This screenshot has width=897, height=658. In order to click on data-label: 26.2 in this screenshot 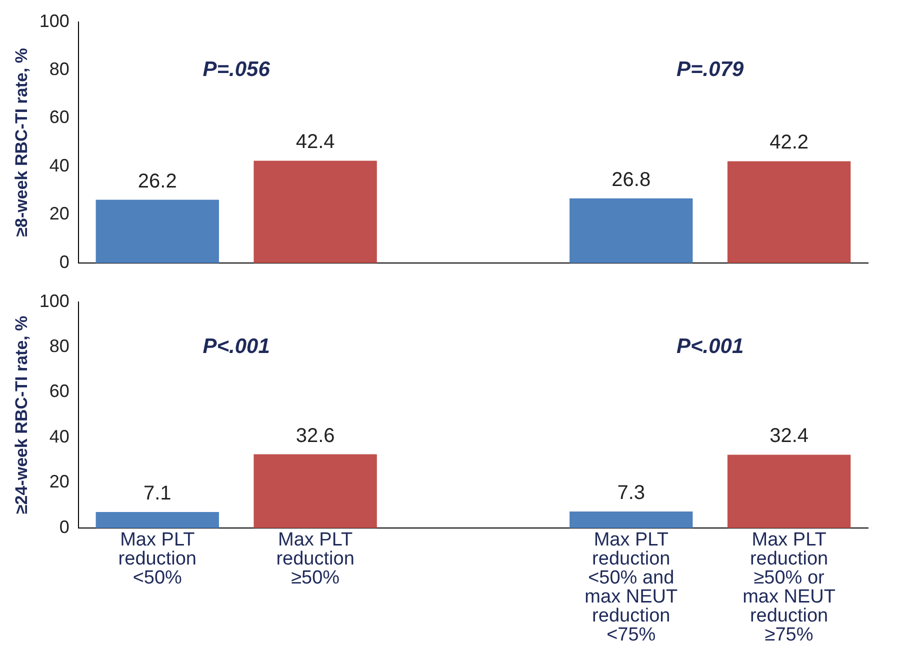, I will do `click(157, 181)`.